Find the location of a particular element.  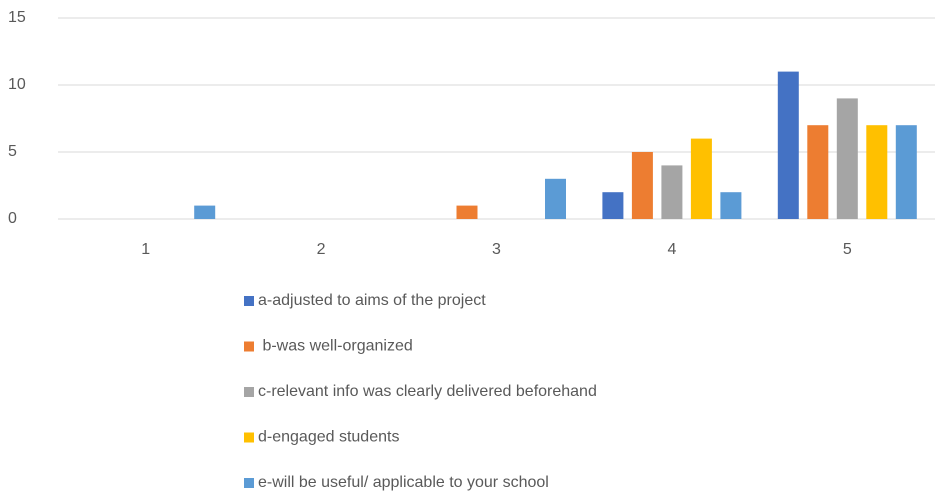

y-tick-label: 5 is located at coordinates (12, 151).